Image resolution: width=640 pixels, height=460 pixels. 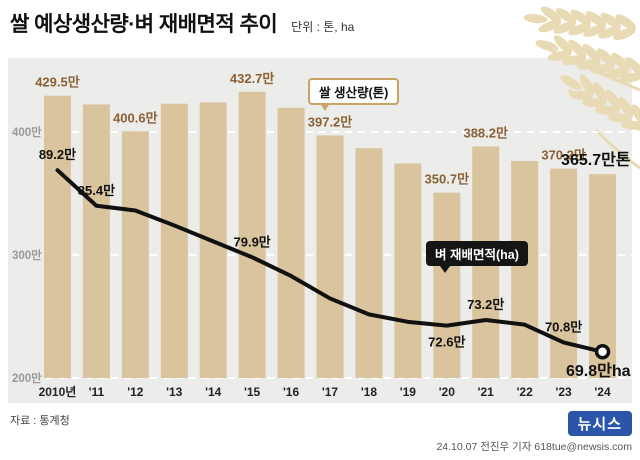 I want to click on line-value-label: 69.8만ha, so click(x=598, y=371).